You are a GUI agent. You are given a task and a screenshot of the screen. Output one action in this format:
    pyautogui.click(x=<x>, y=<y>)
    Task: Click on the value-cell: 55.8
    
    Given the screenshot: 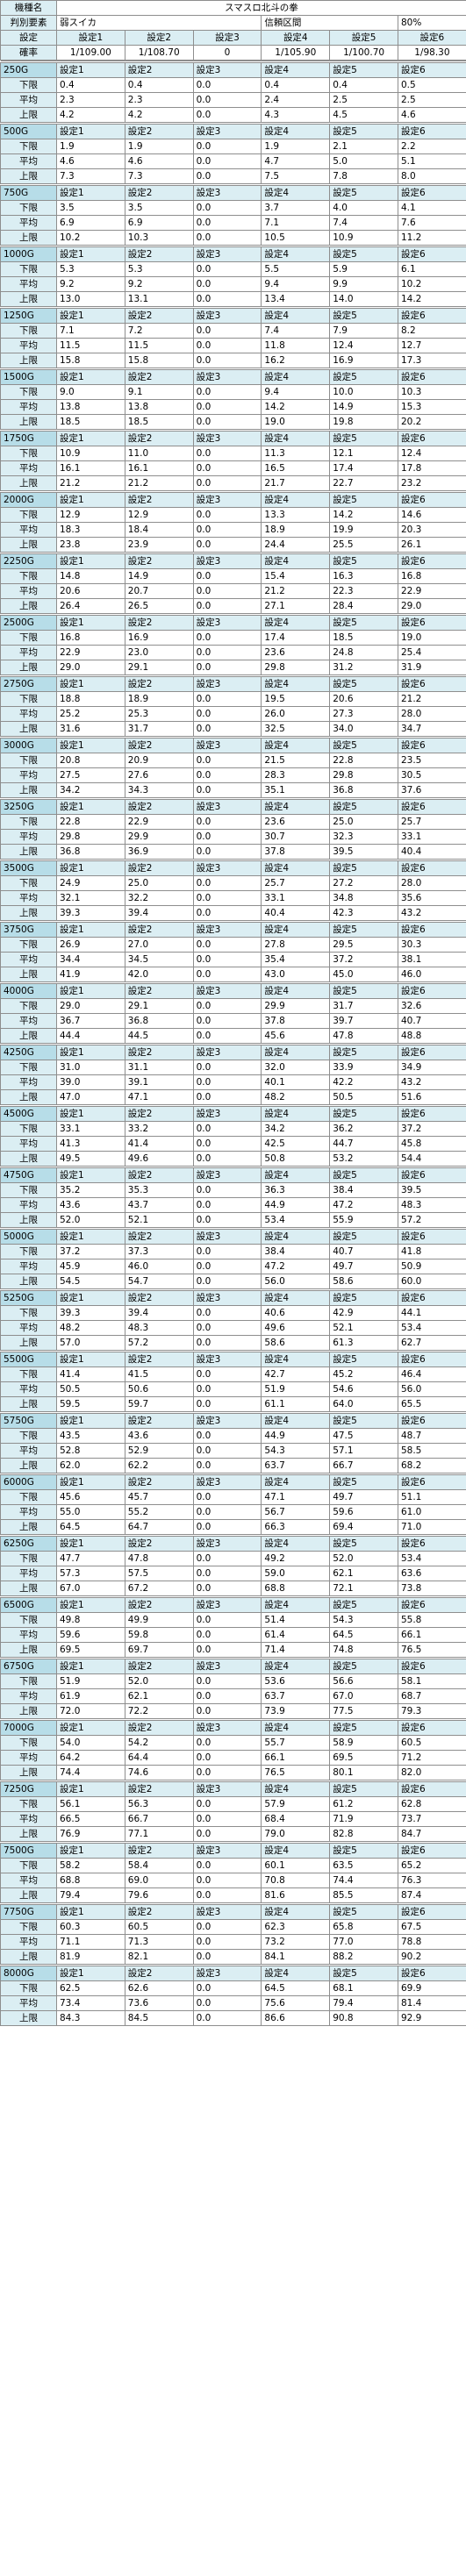 What is the action you would take?
    pyautogui.click(x=432, y=1620)
    